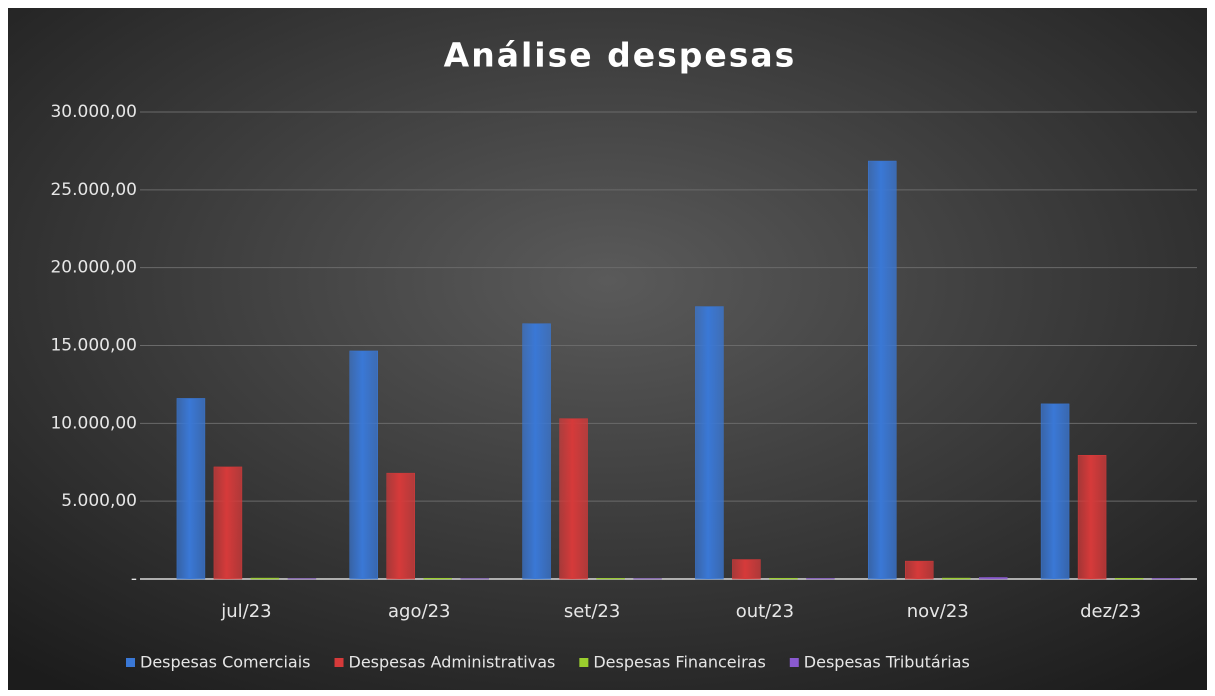  I want to click on y-tick-label: 5.000,00, so click(99, 501).